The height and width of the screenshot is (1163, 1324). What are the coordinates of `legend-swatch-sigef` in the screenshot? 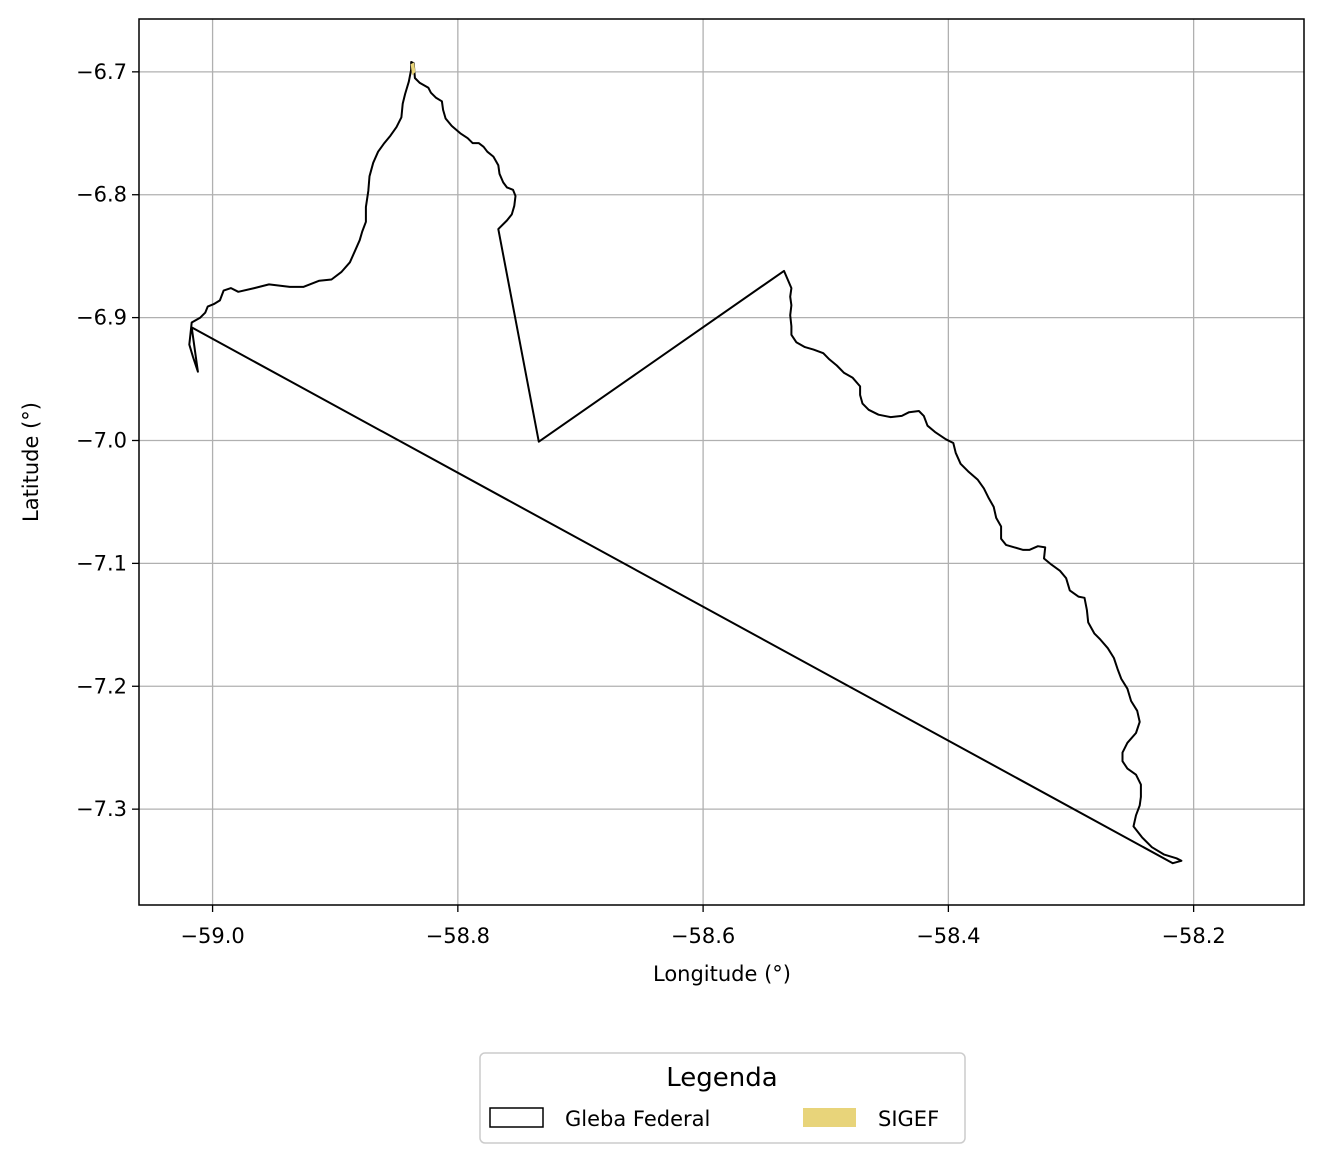 It's located at (829, 1117).